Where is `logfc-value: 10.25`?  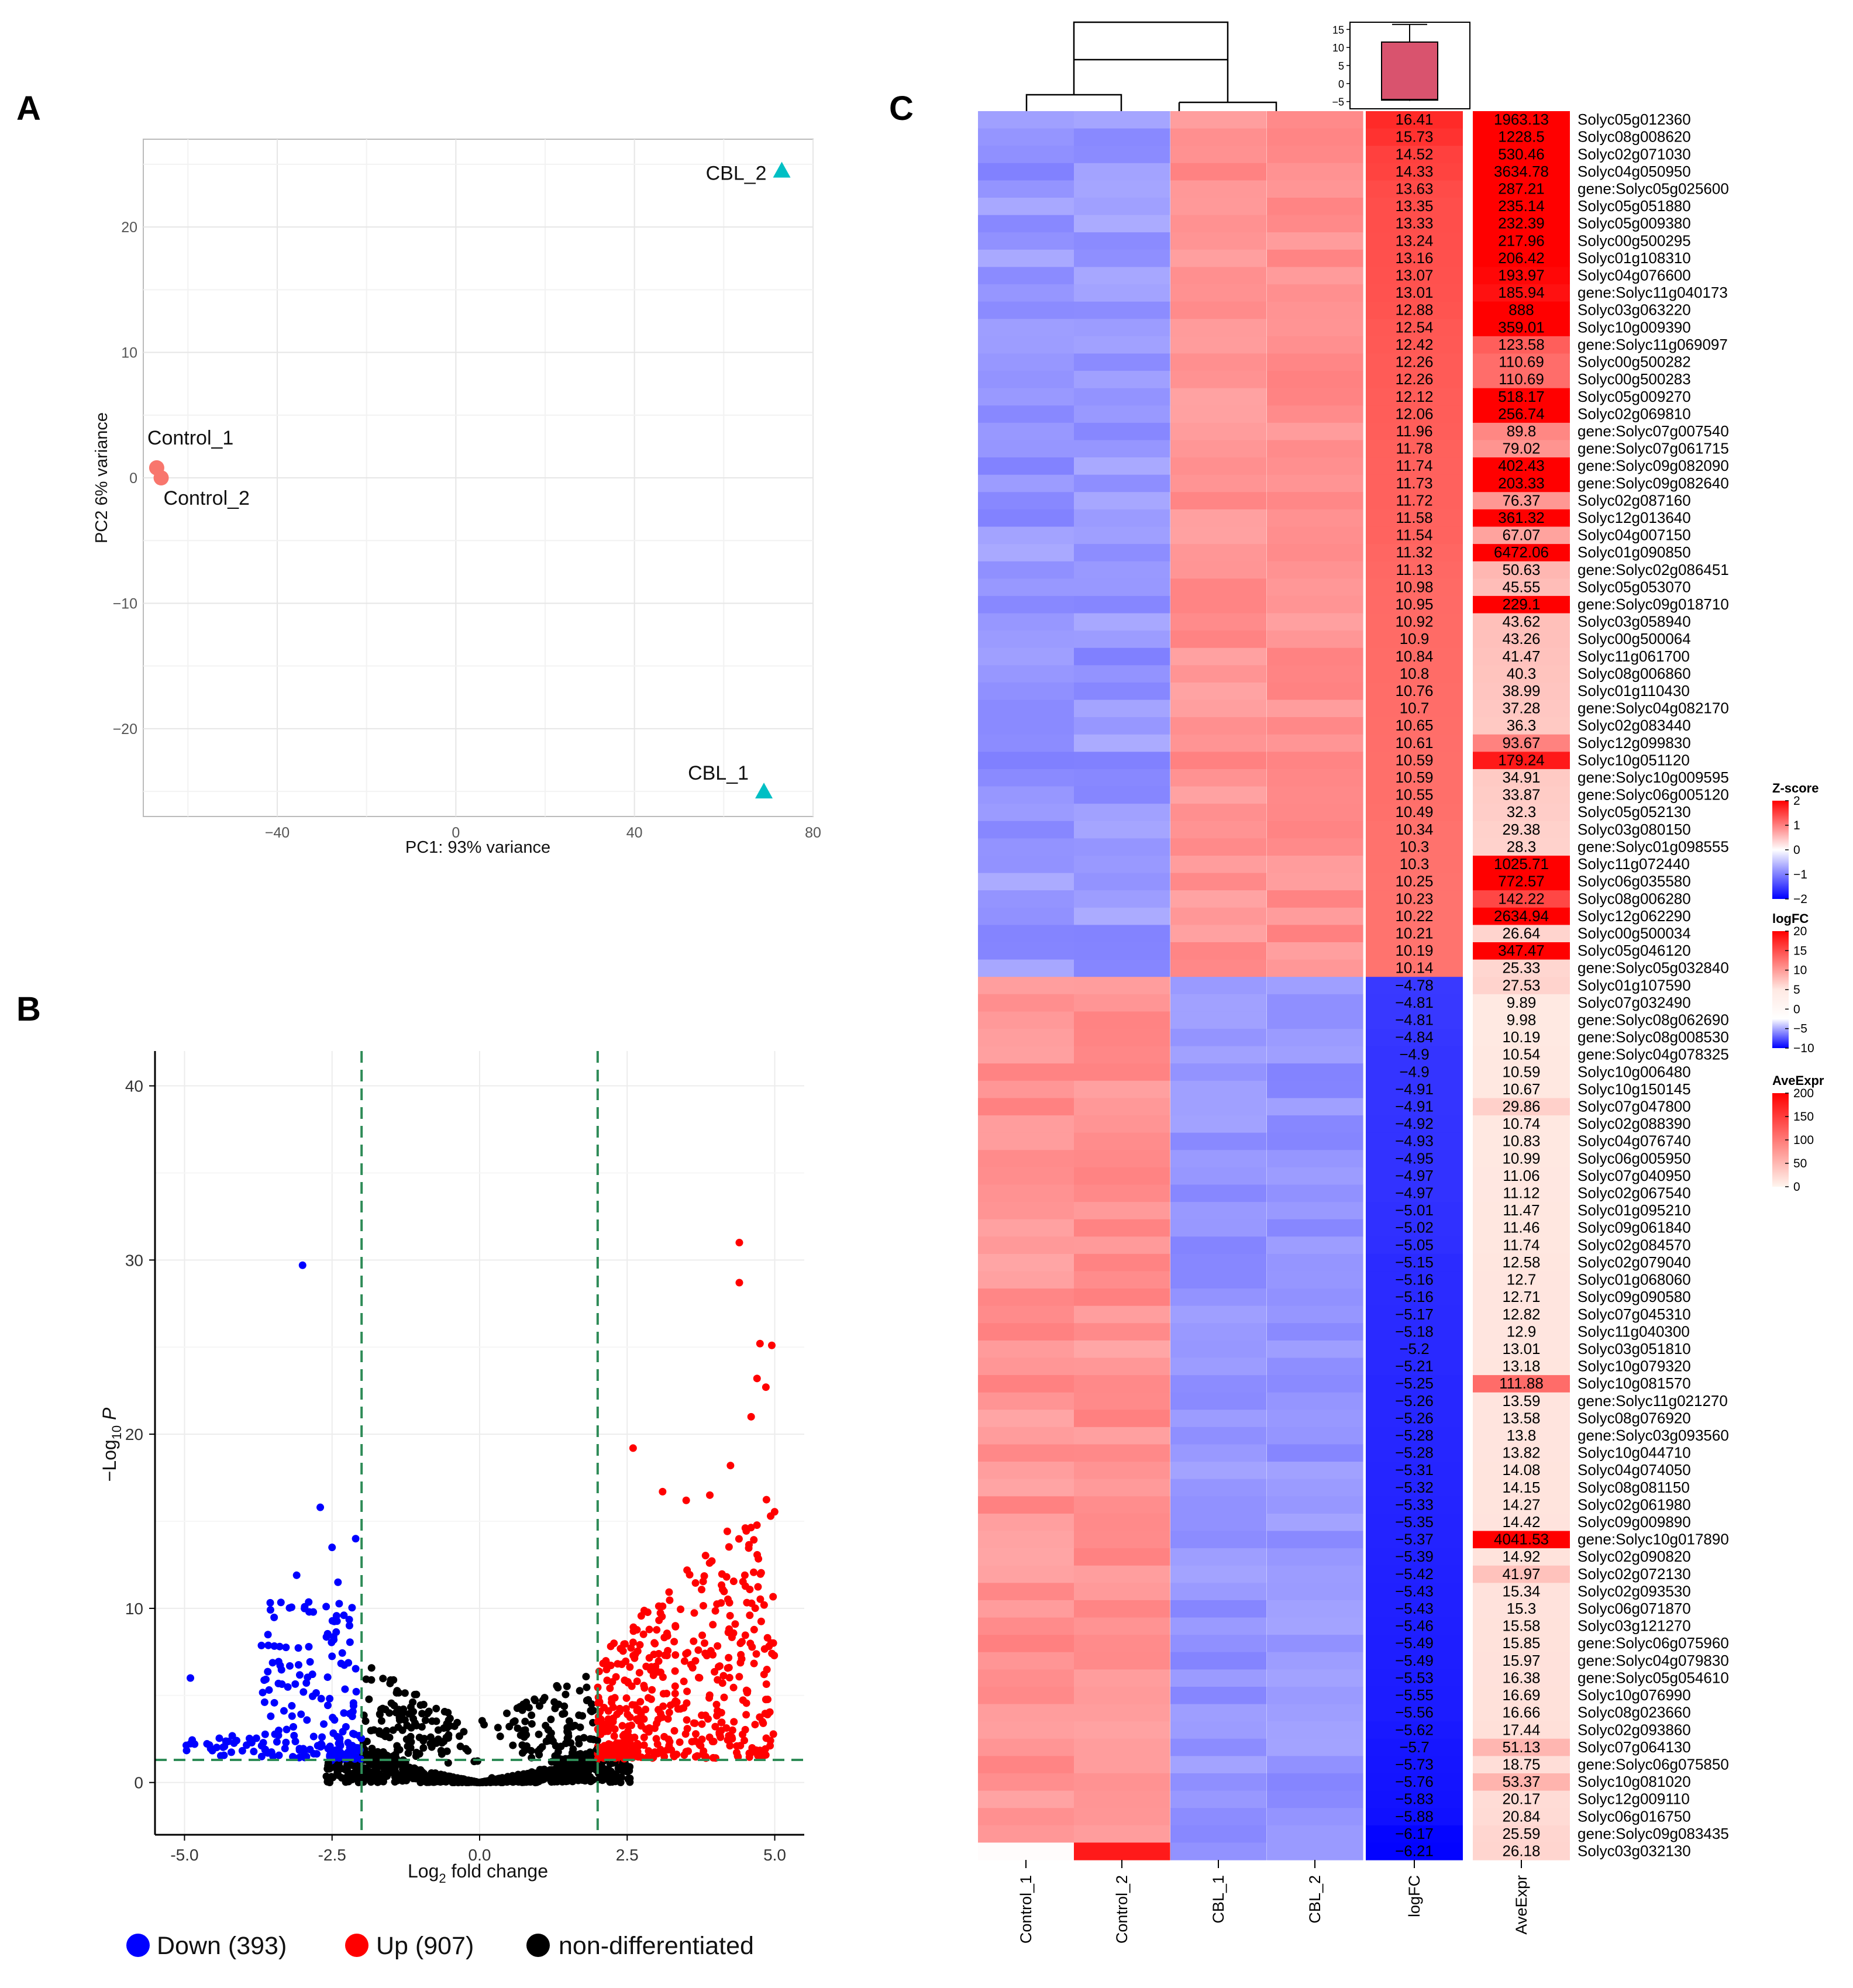
logfc-value: 10.25 is located at coordinates (1414, 882).